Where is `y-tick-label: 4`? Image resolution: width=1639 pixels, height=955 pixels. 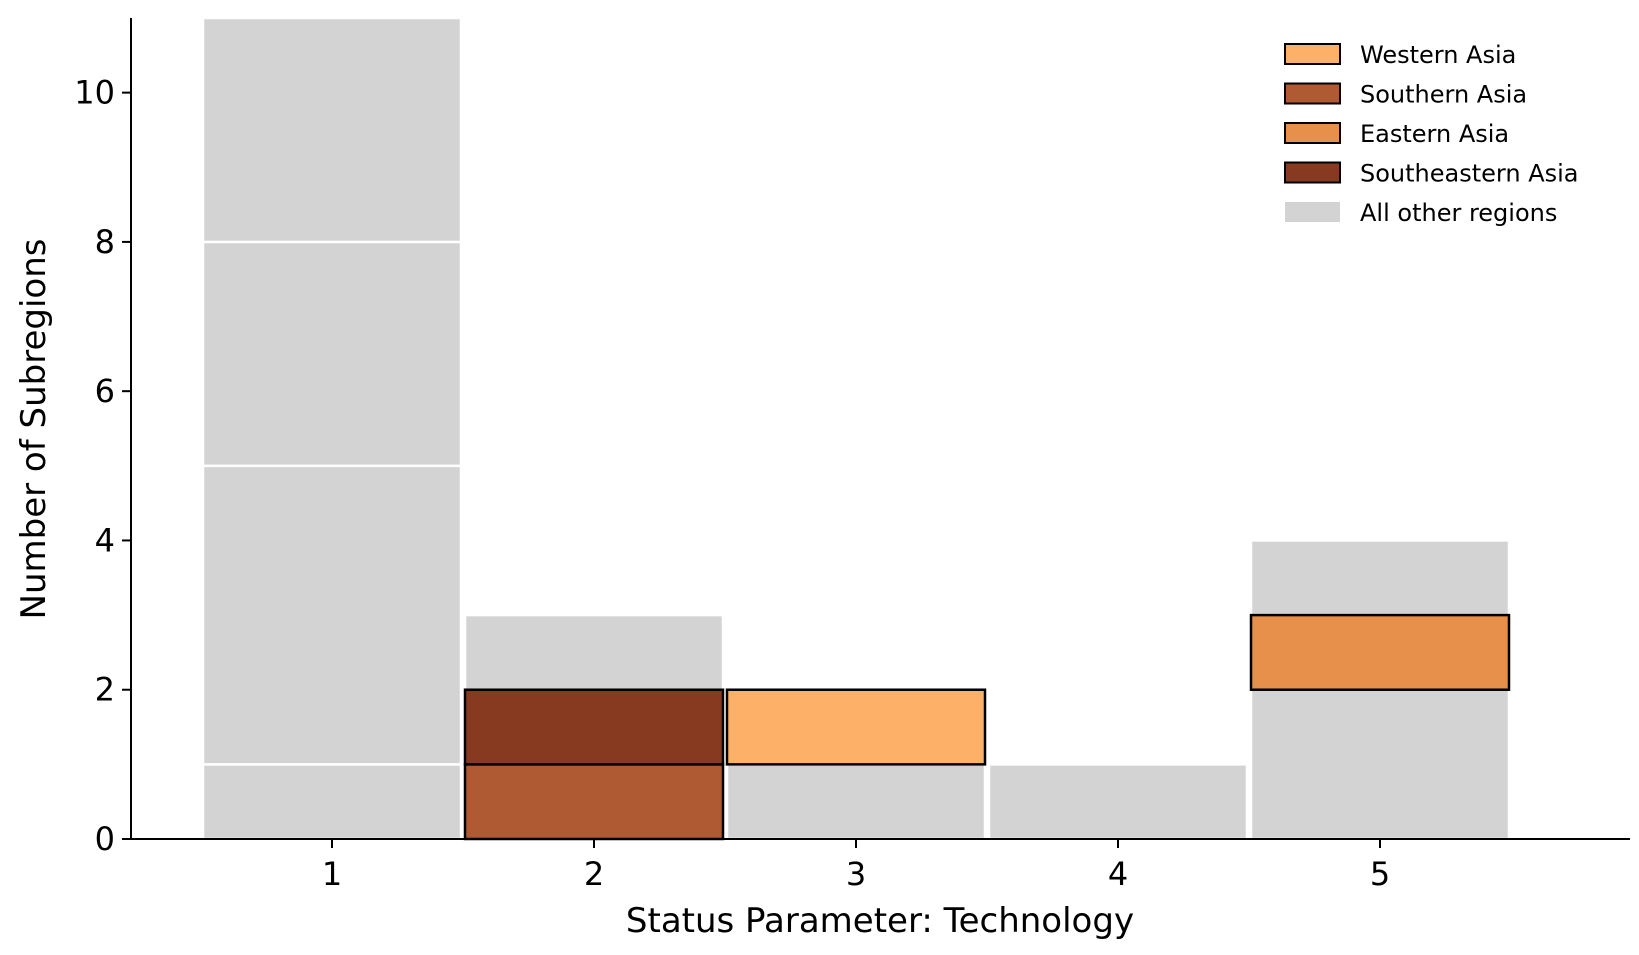
y-tick-label: 4 is located at coordinates (105, 540).